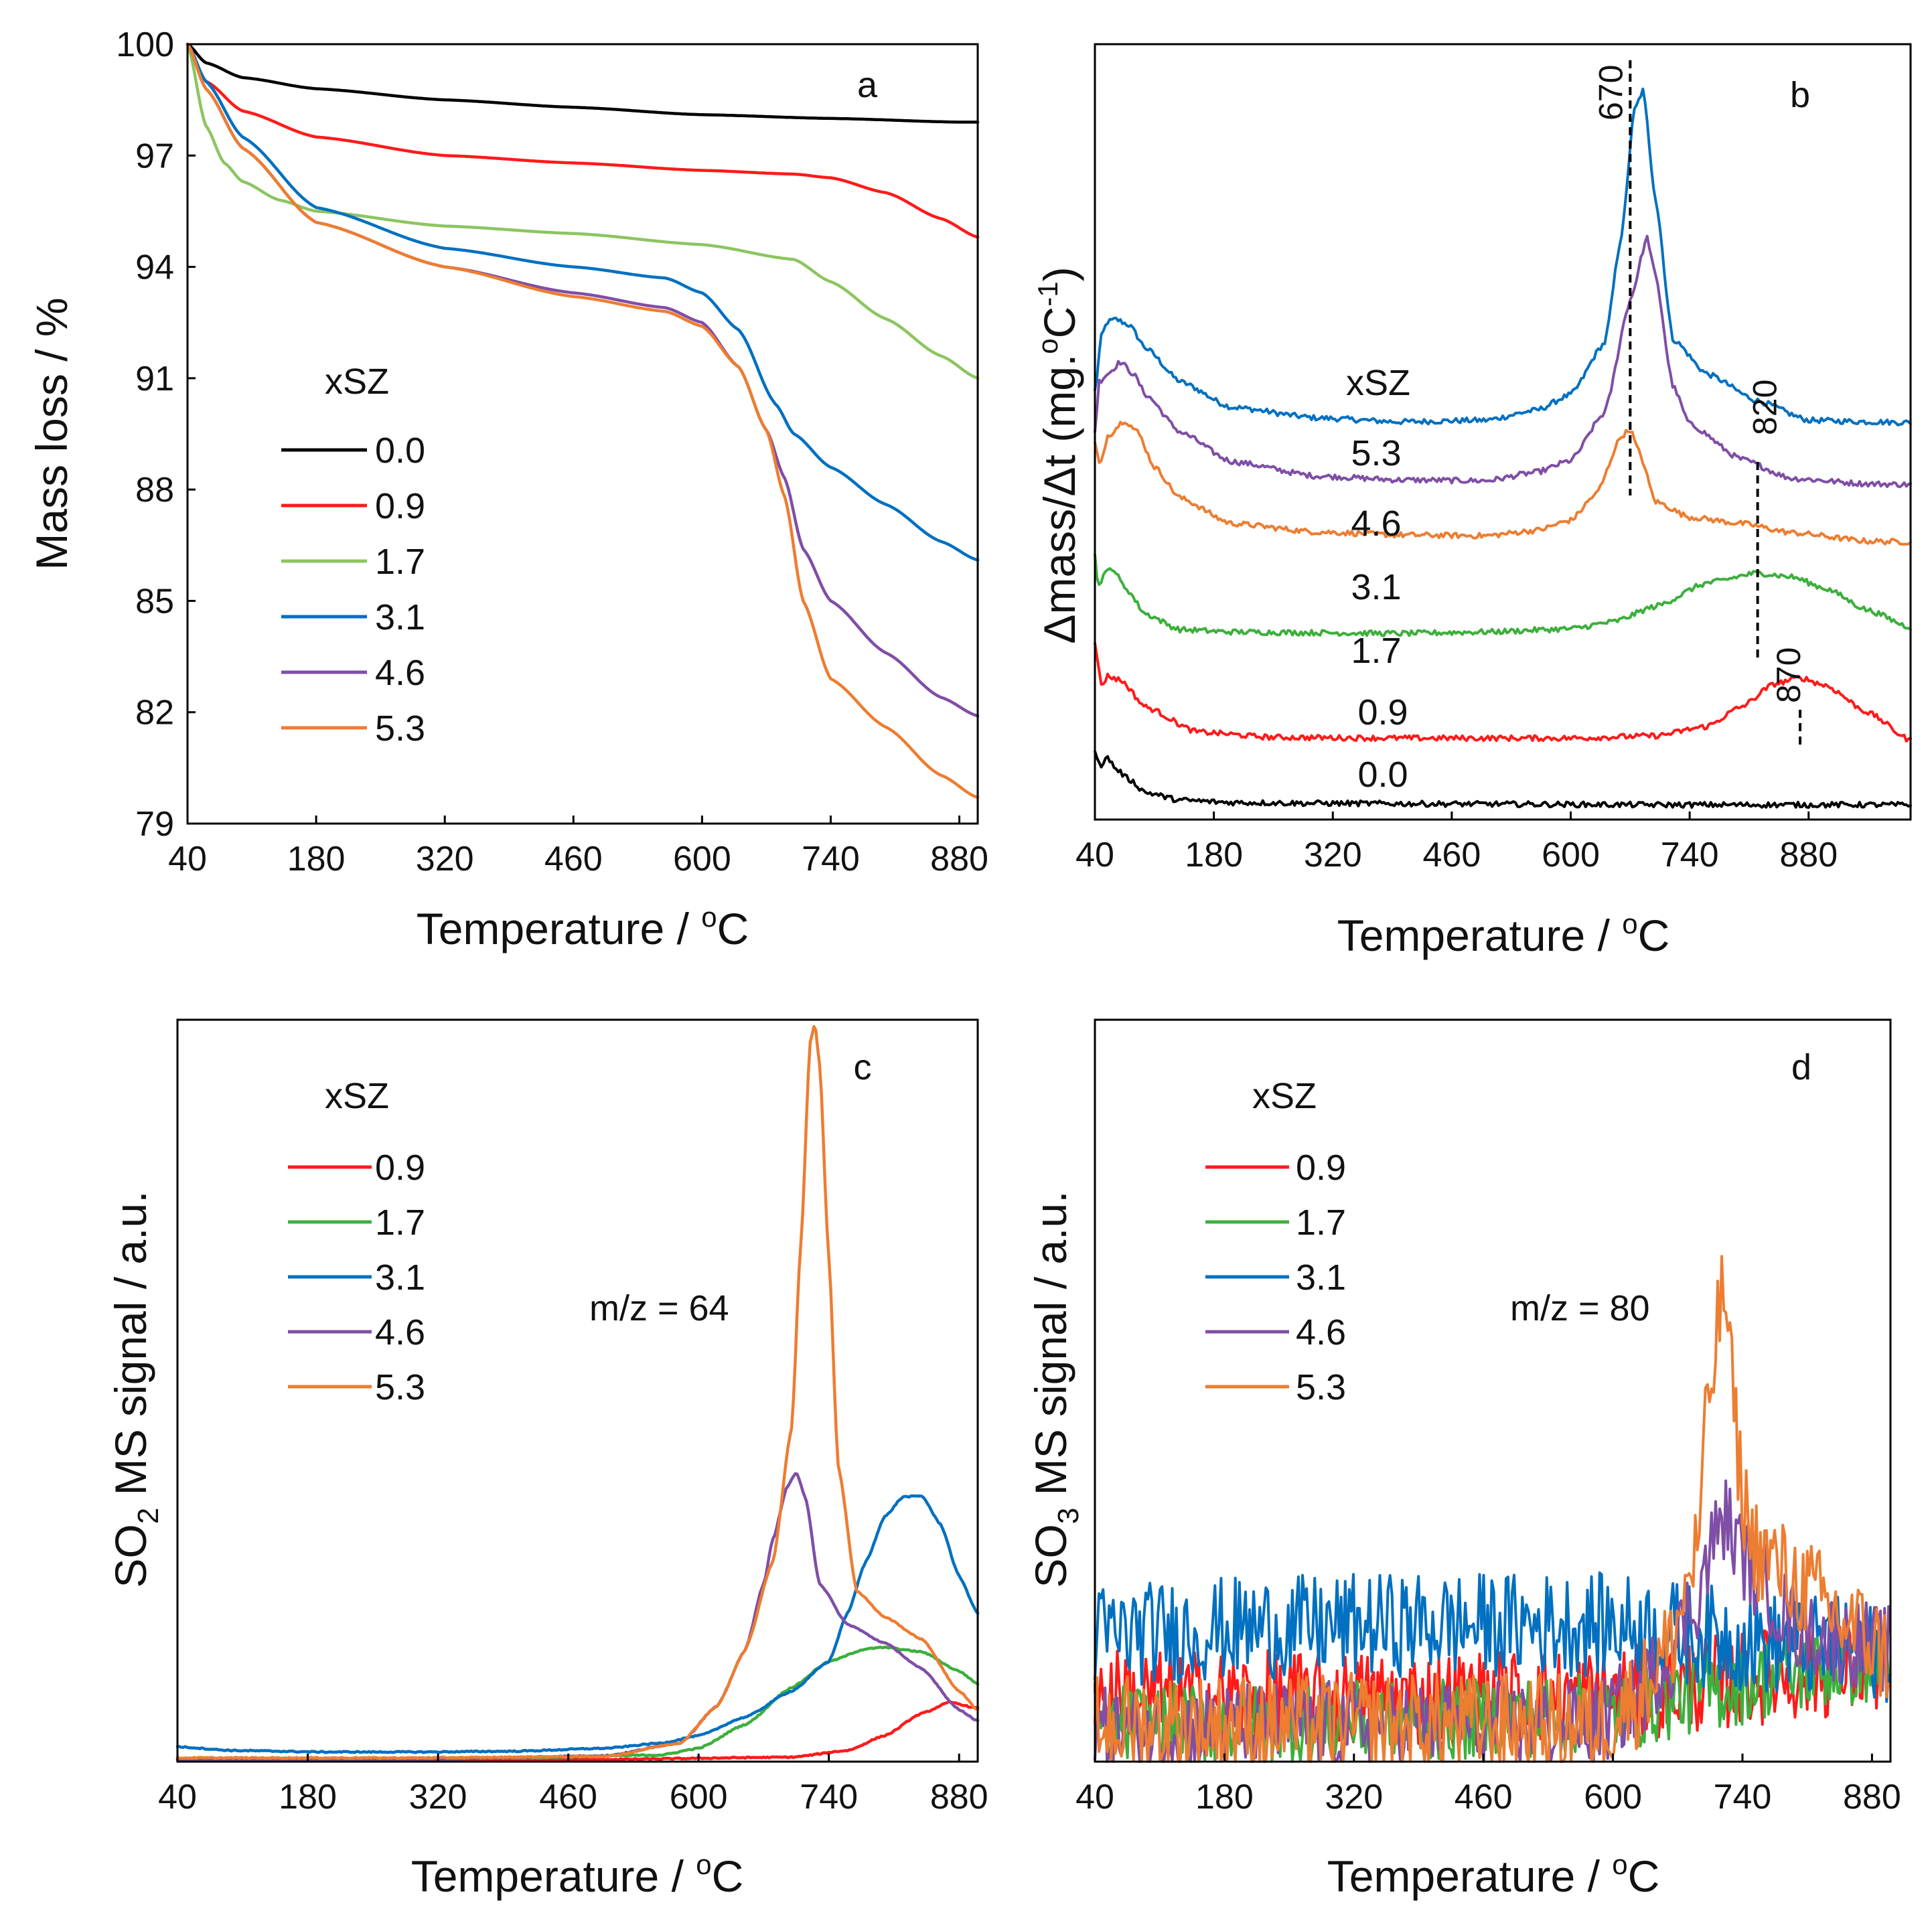  I want to click on panel-c-legend-label: 4.6, so click(400, 1332).